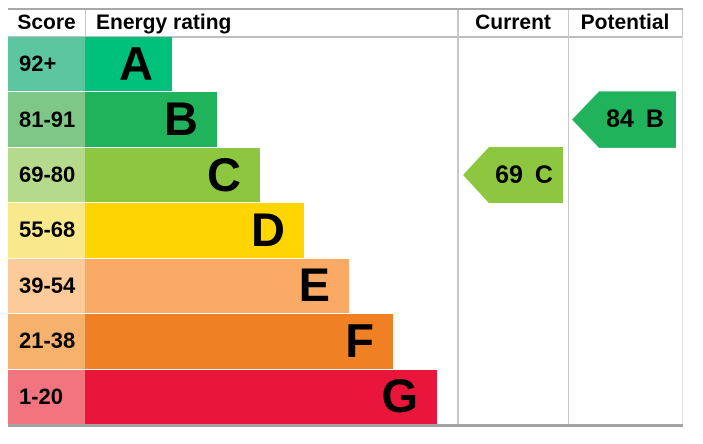 This screenshot has height=444, width=703. Describe the element at coordinates (261, 396) in the screenshot. I see `band-bar-g: G` at that location.